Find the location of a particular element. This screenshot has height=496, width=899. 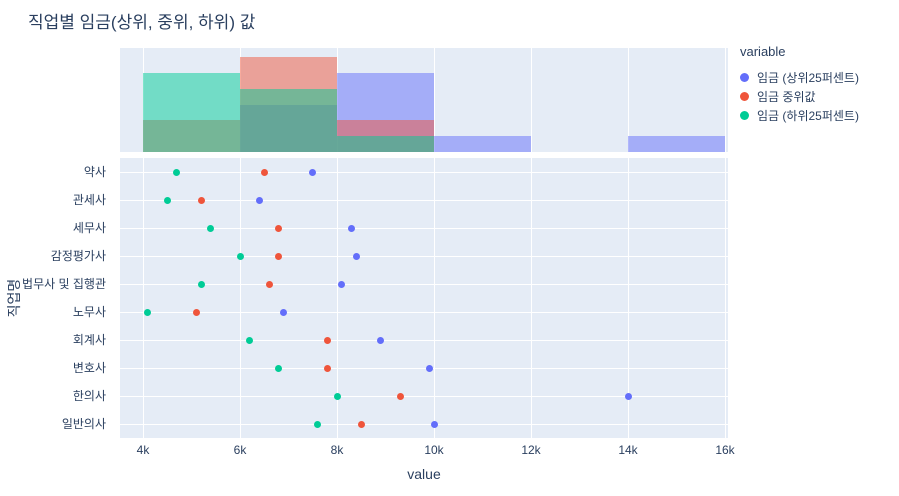

y-tick-label: 관세사 is located at coordinates (89, 200).